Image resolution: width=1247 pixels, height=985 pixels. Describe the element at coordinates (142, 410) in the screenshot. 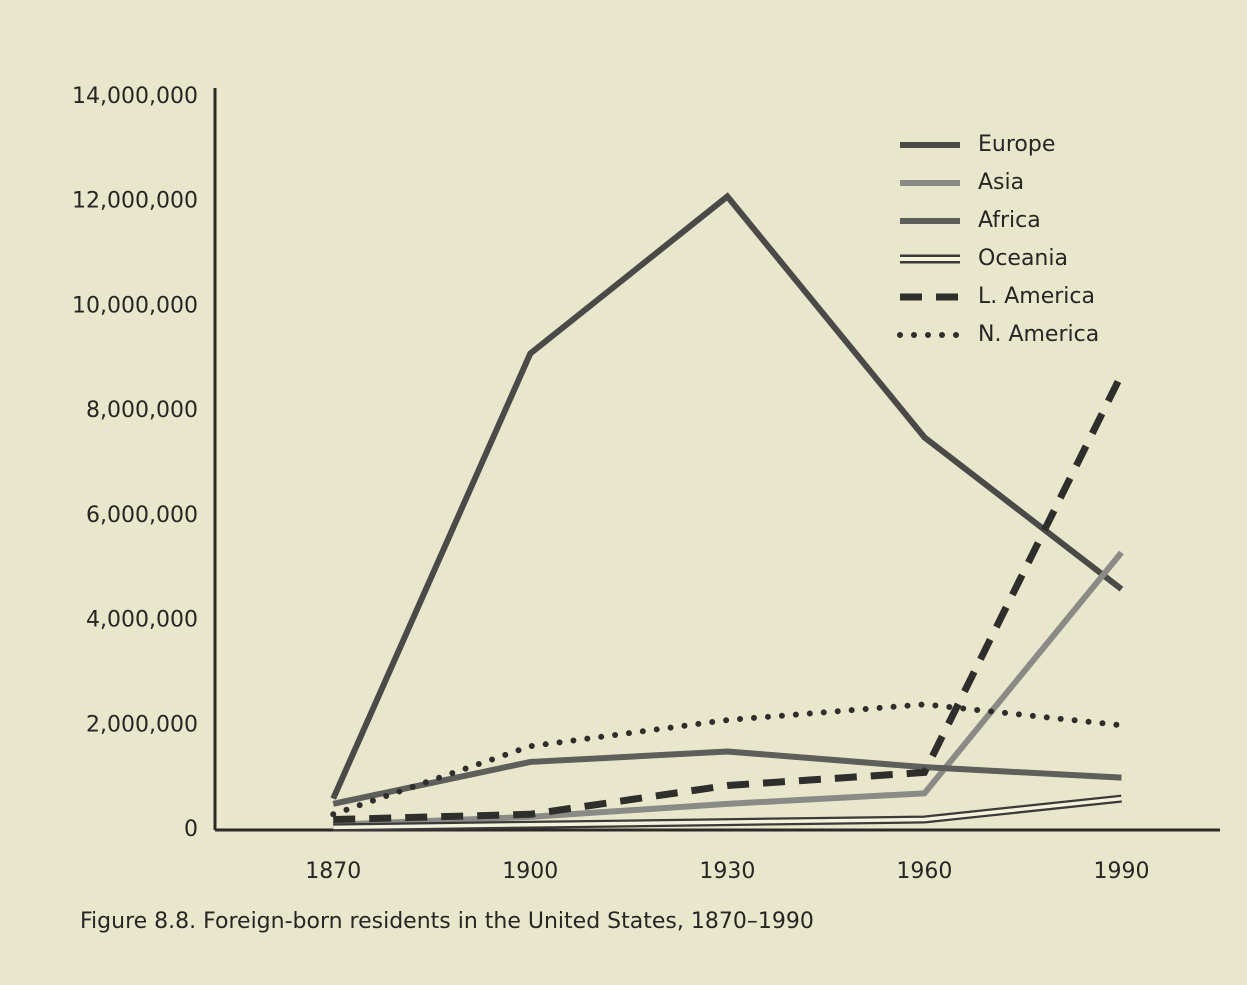

I see `y-tick-label: 8,000,000` at that location.